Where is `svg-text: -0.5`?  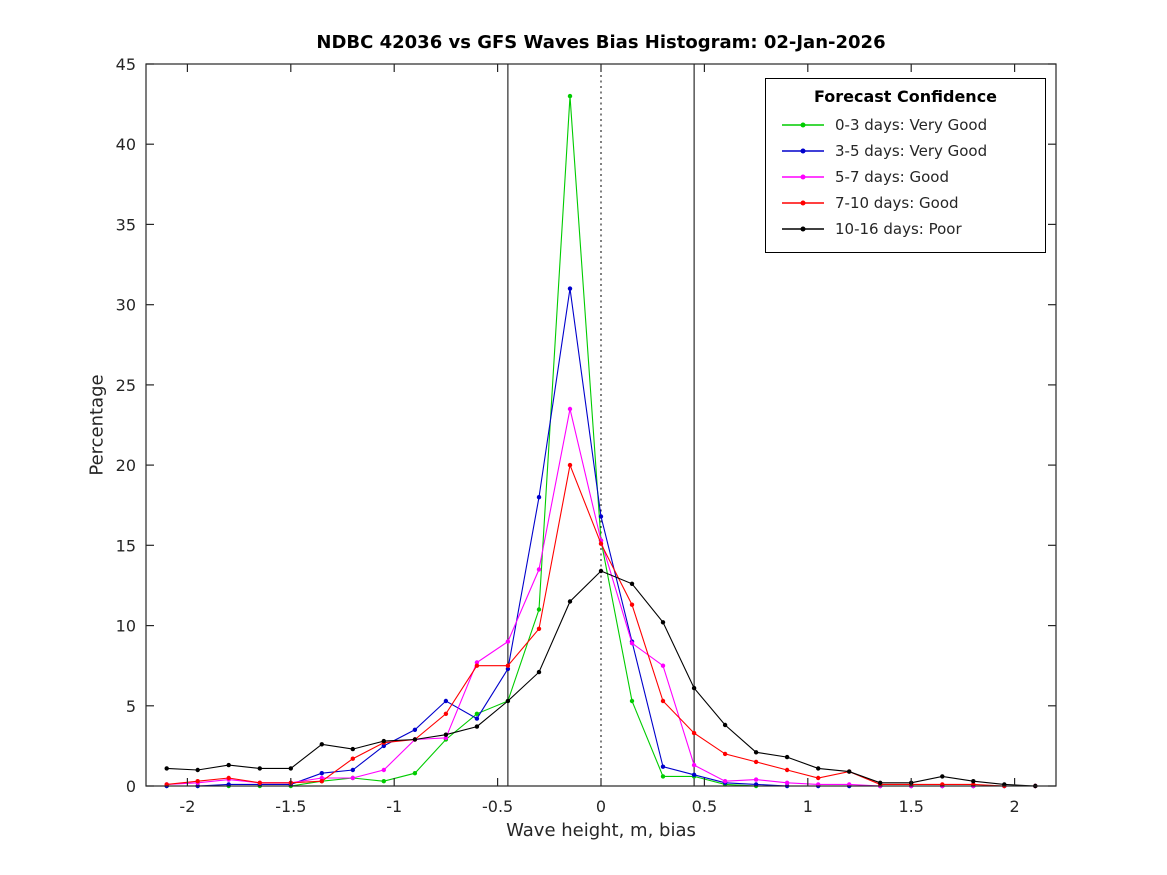
svg-text: -0.5 is located at coordinates (497, 806).